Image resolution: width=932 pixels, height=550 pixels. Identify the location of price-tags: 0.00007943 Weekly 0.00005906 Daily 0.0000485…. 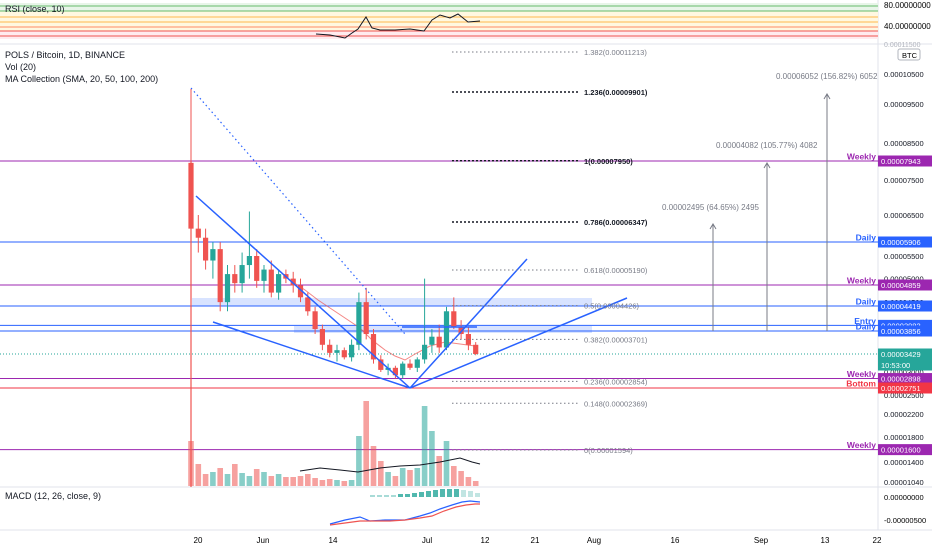
(889, 304).